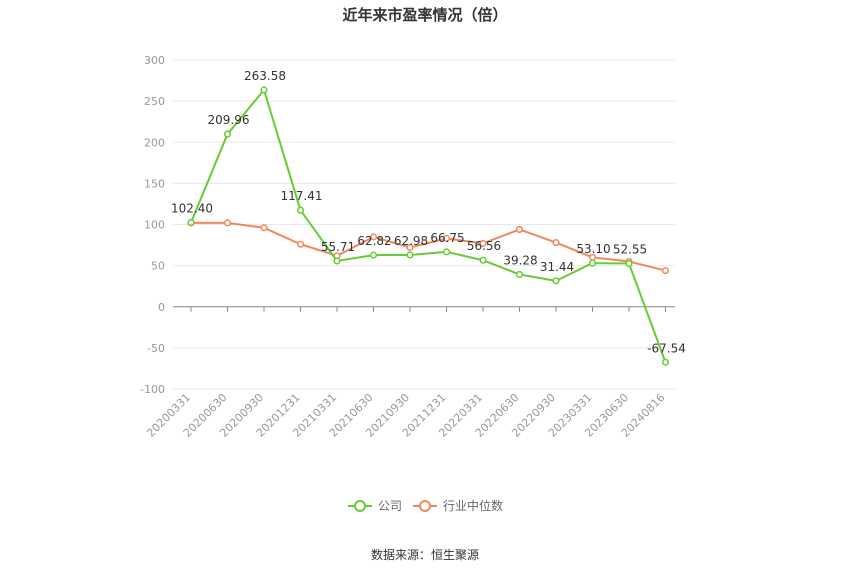  I want to click on chart-title: 近年来市盈率情况（倍）, so click(424, 15).